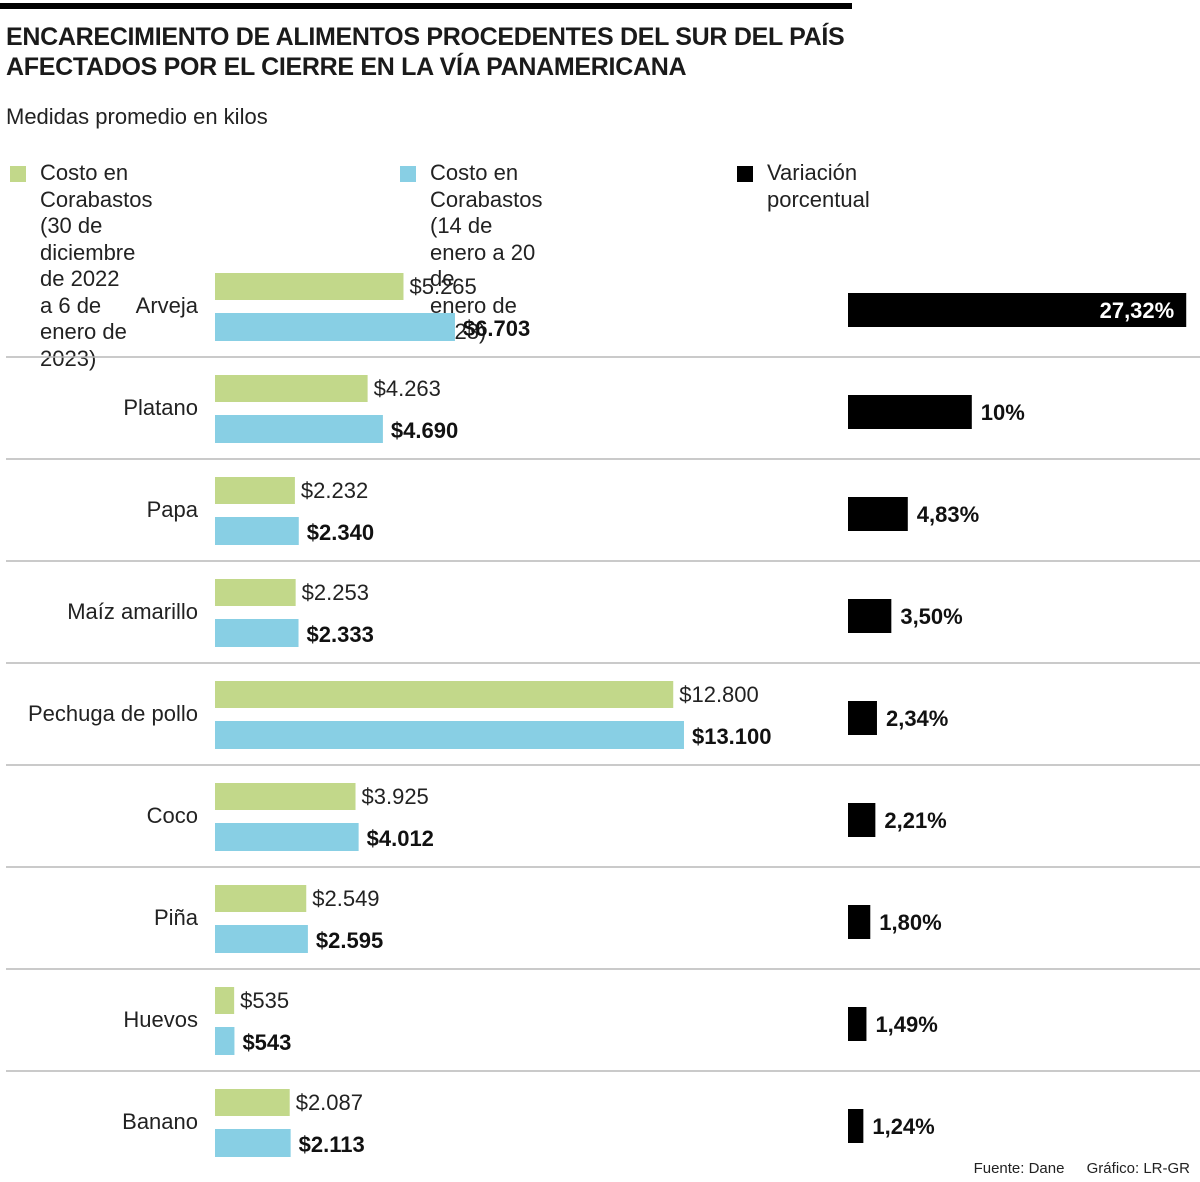 The width and height of the screenshot is (1200, 1182). Describe the element at coordinates (160, 1019) in the screenshot. I see `category-label: Huevos` at that location.